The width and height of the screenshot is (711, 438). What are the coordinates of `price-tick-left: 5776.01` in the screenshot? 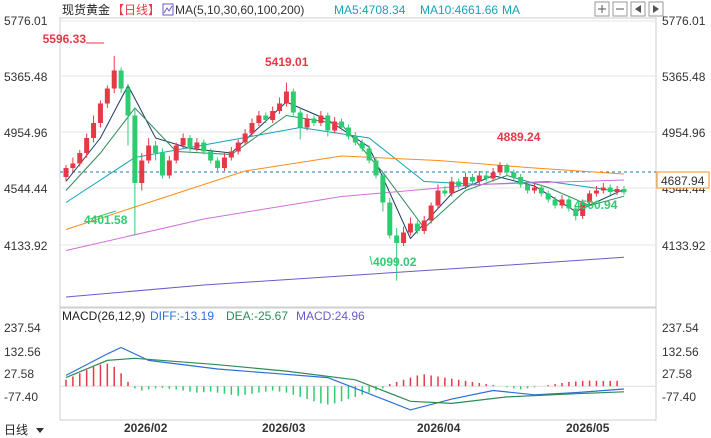 It's located at (26, 21).